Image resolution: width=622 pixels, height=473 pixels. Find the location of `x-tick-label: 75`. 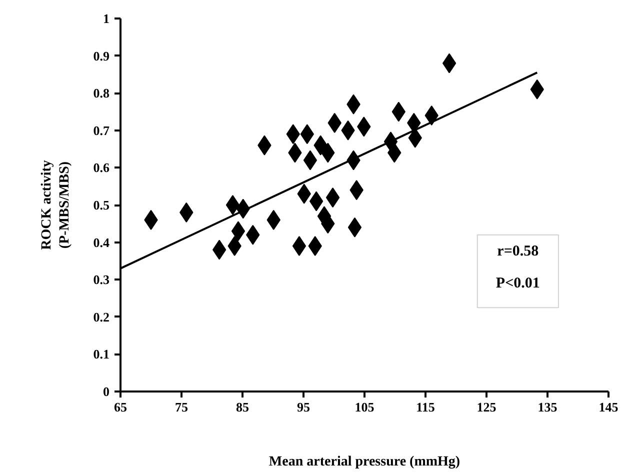

x-tick-label: 75 is located at coordinates (181, 407).